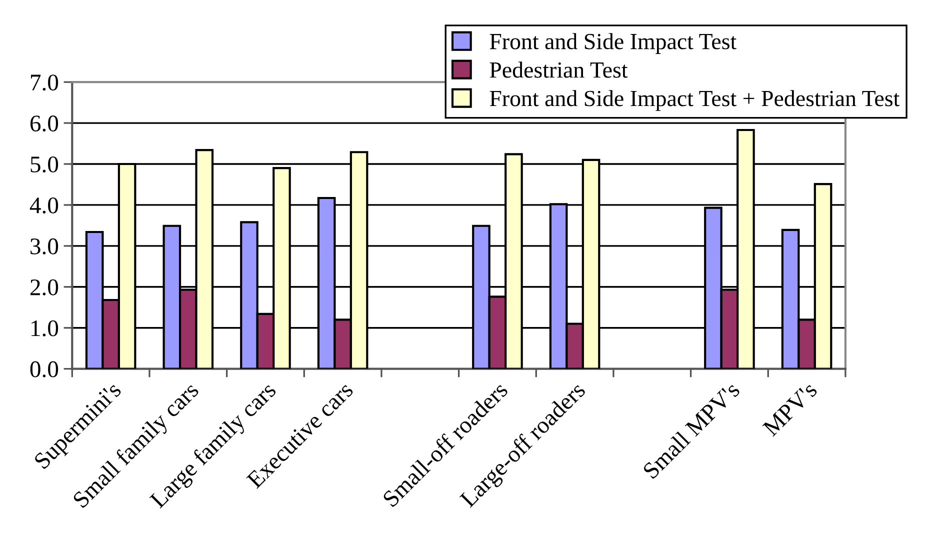  Describe the element at coordinates (613, 43) in the screenshot. I see `legend-label: Front and Side Impact Test` at that location.